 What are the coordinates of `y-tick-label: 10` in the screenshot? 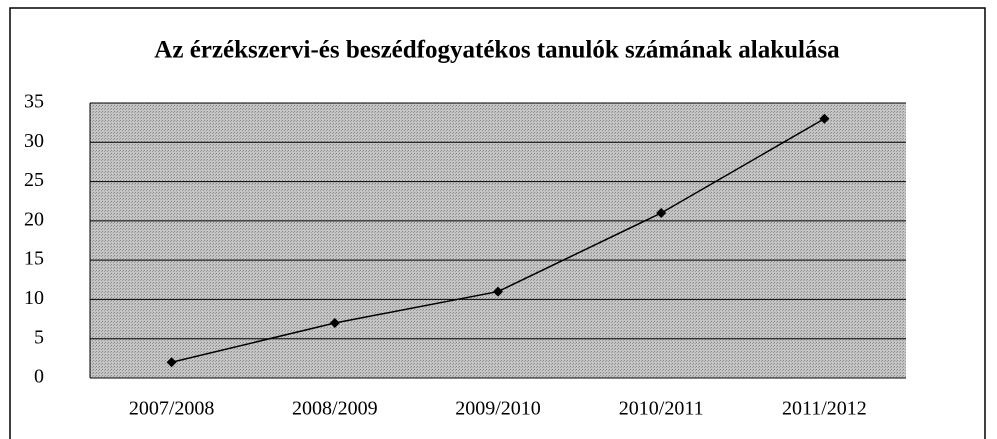 It's located at (34, 298).